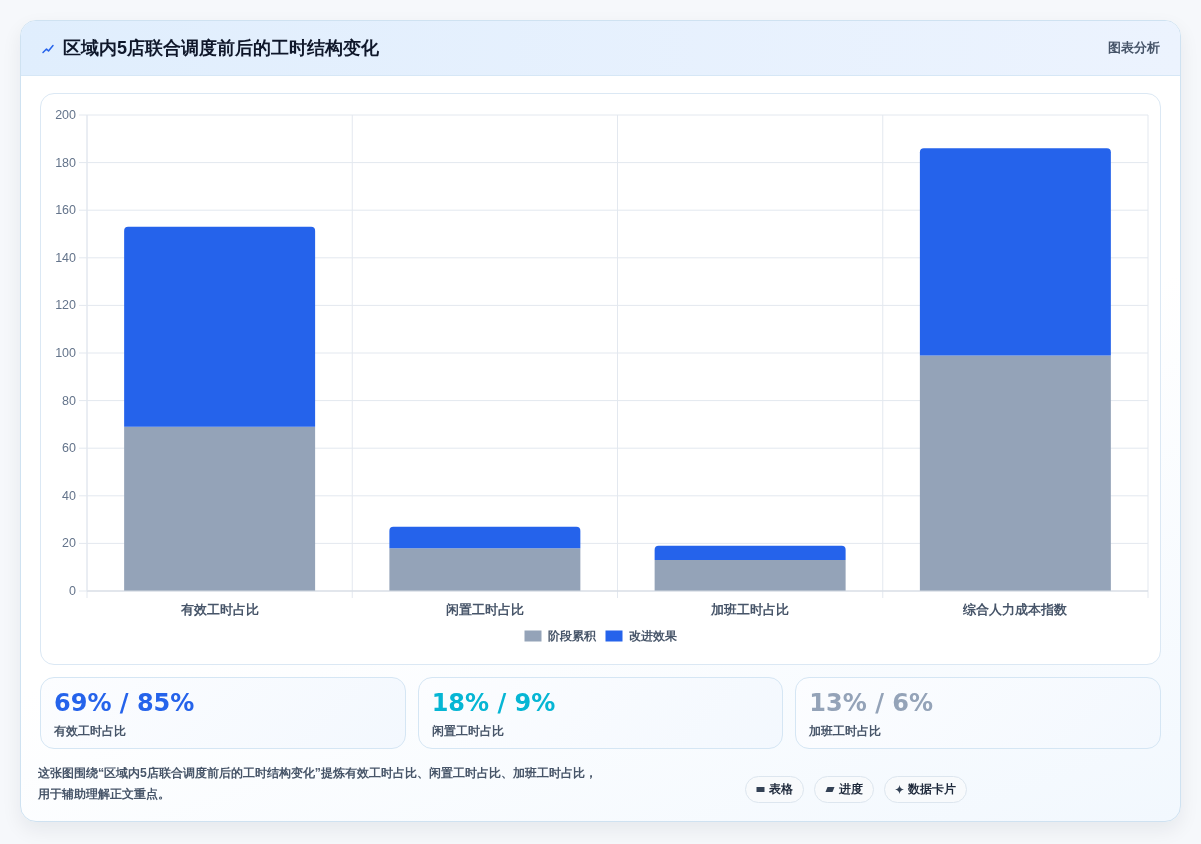 Image resolution: width=1201 pixels, height=844 pixels. What do you see at coordinates (572, 636) in the screenshot?
I see `legend-label: 阶段累积` at bounding box center [572, 636].